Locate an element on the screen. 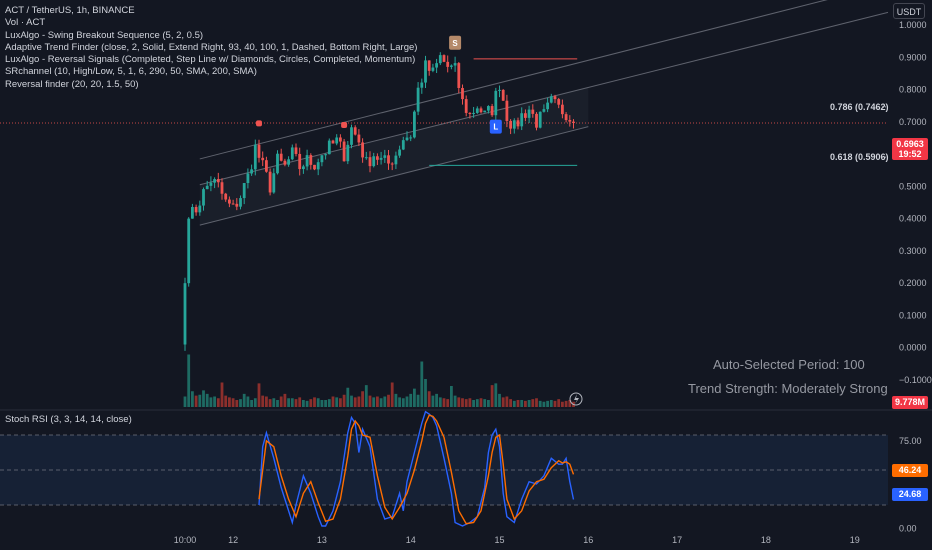 The height and width of the screenshot is (550, 932). time-tick-label: 10:00 is located at coordinates (185, 540).